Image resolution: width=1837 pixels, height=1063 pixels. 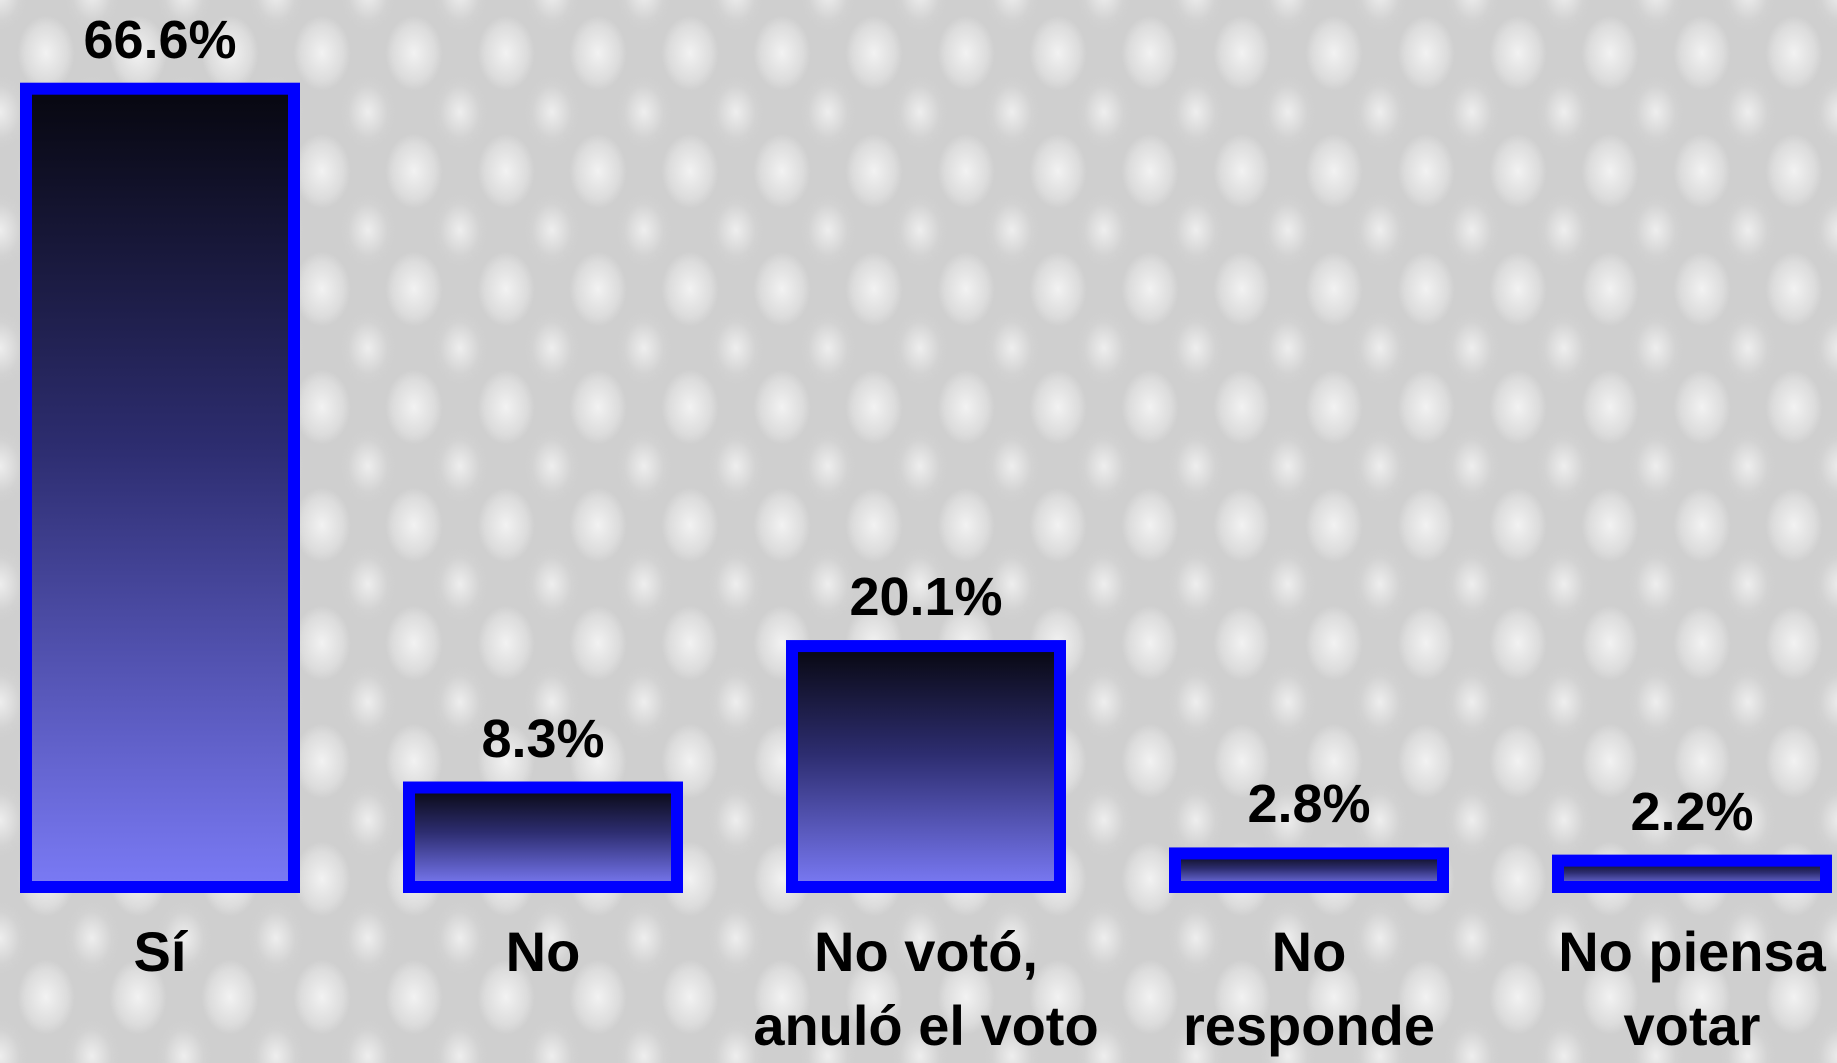 What do you see at coordinates (926, 597) in the screenshot?
I see `value-label: 20.1%` at bounding box center [926, 597].